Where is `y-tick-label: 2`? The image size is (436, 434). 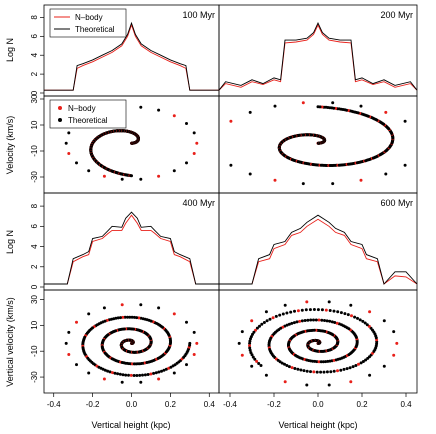 y-tick-label: 2 is located at coordinates (34, 266).